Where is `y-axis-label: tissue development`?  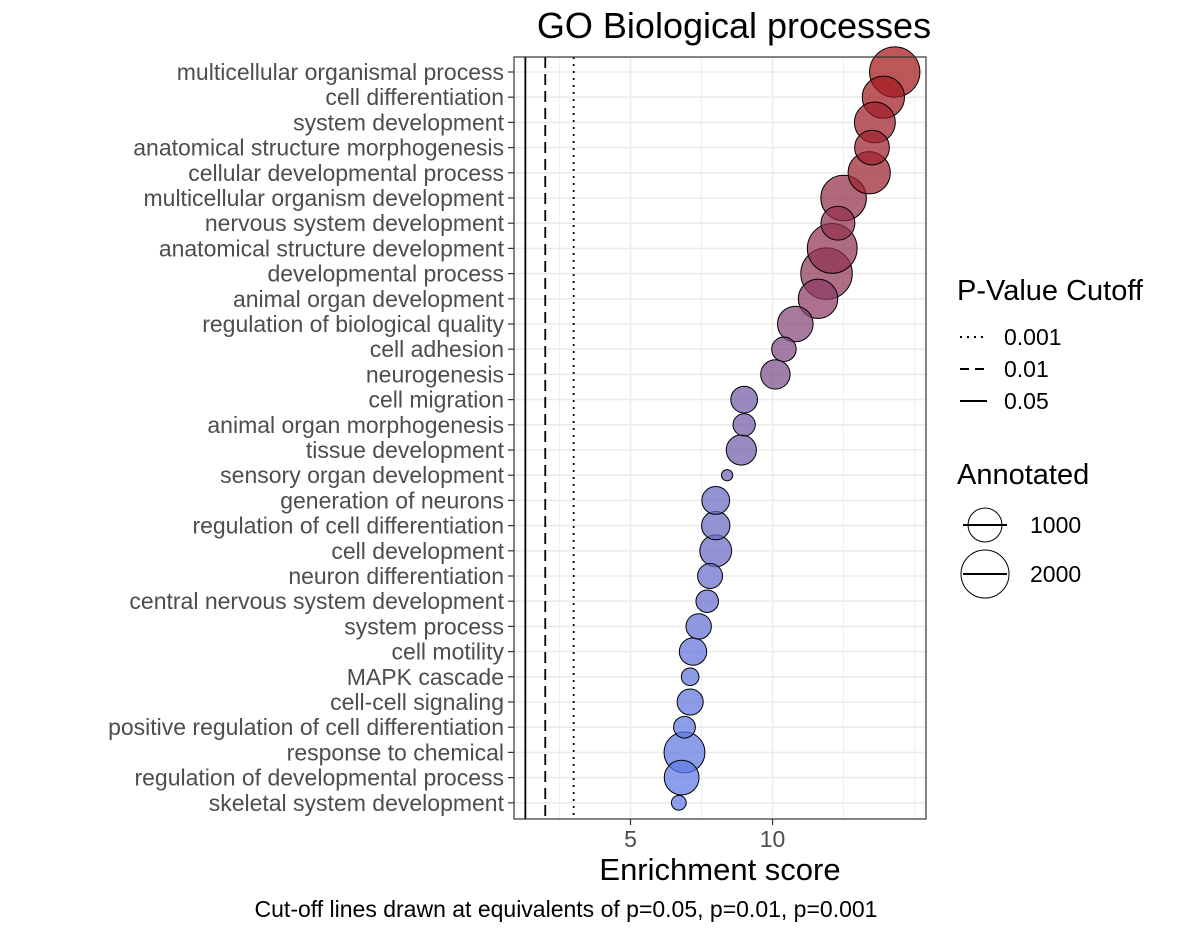
y-axis-label: tissue development is located at coordinates (405, 450).